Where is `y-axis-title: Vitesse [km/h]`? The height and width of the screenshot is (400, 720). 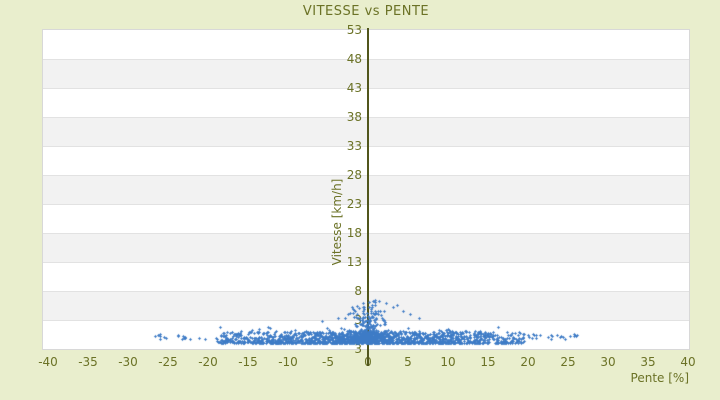
y-axis-title: Vitesse [km/h] is located at coordinates (337, 222).